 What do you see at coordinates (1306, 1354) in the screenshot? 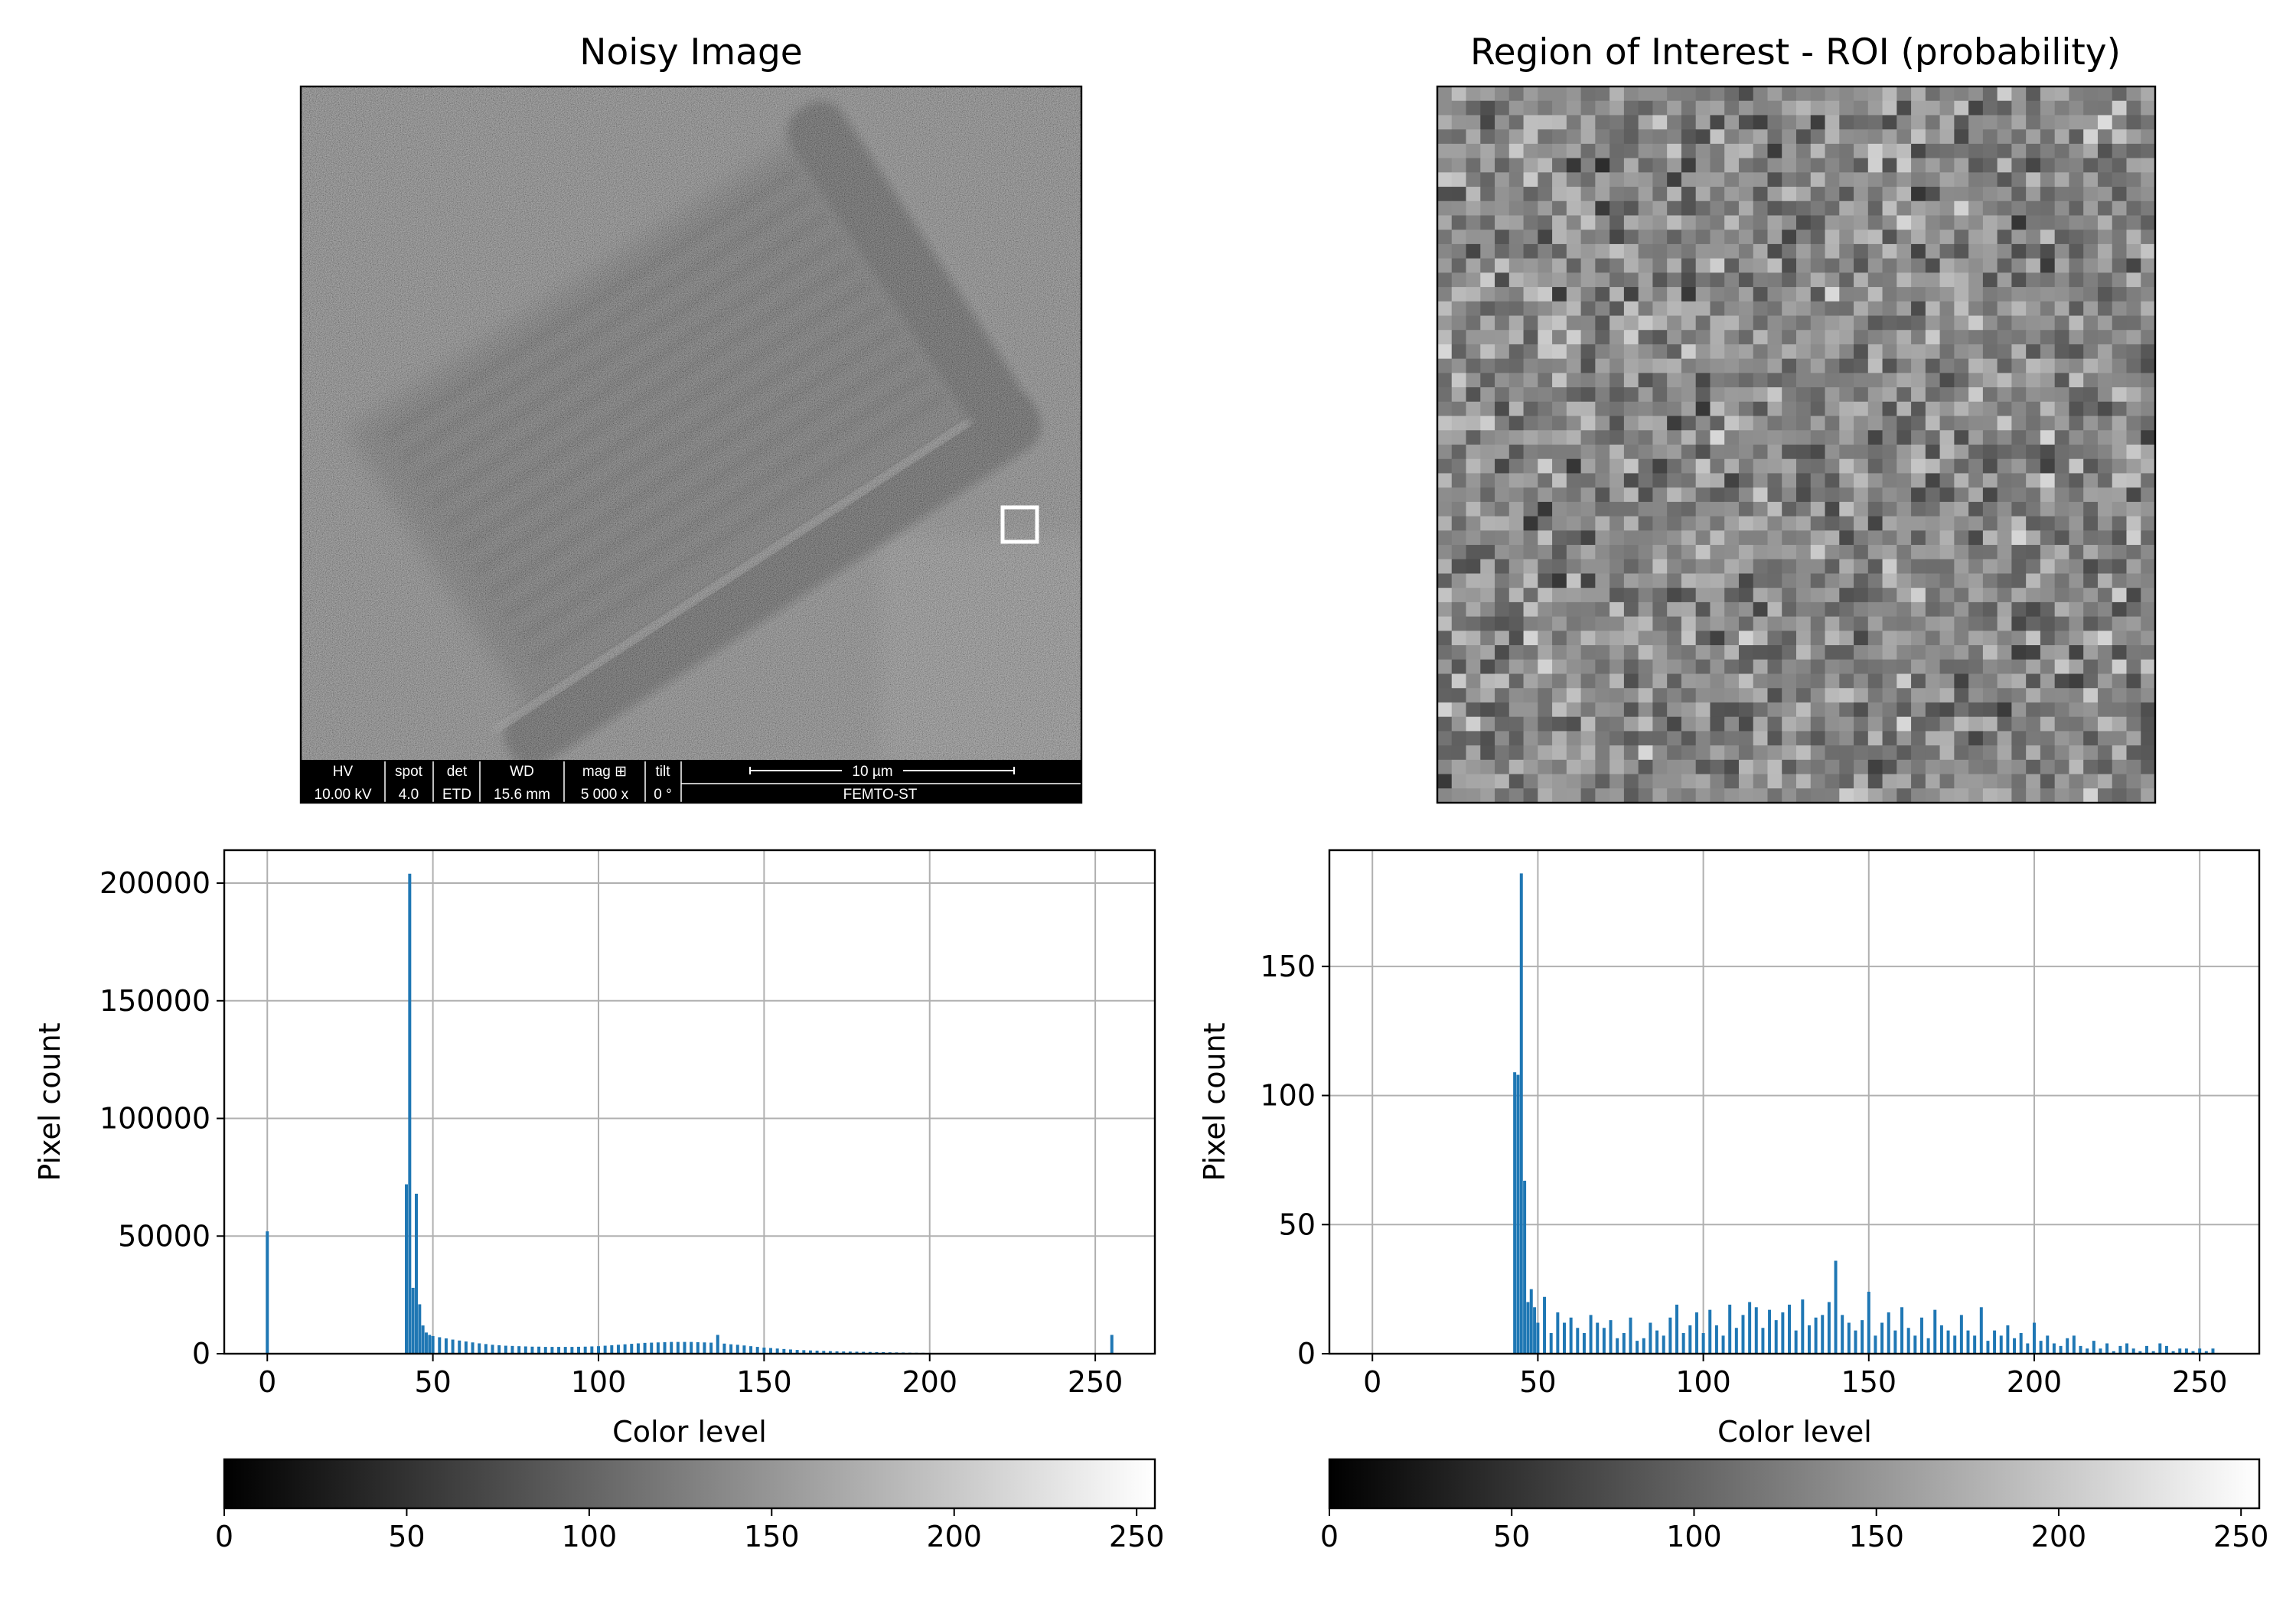
I see `histogram-roi-ytick-label: 0` at bounding box center [1306, 1354].